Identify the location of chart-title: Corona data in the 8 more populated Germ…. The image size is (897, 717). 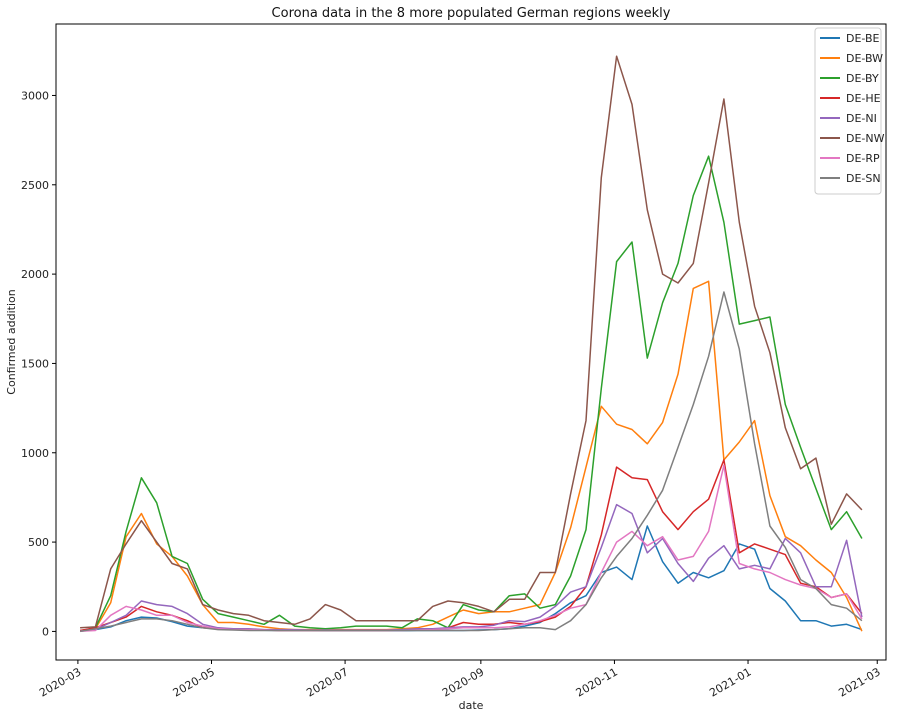
(471, 13).